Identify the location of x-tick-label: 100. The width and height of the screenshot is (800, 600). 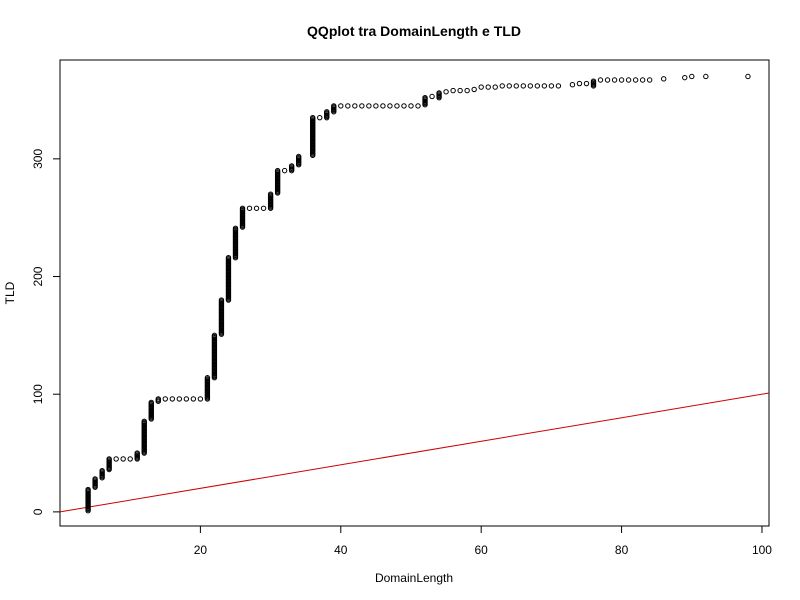
(762, 550).